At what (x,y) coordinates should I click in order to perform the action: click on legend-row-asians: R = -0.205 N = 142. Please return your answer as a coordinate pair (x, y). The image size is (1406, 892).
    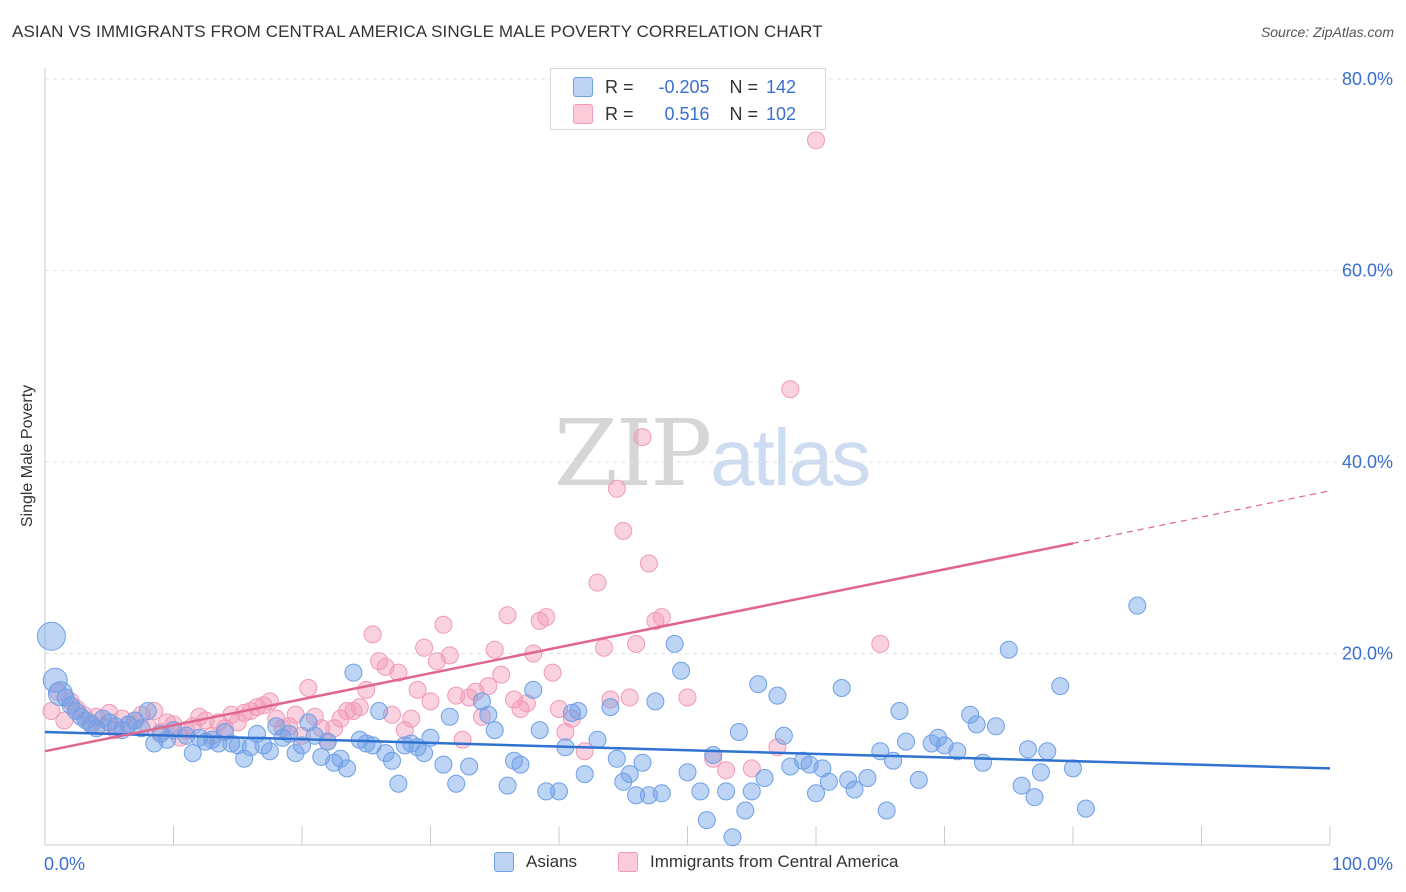
    Looking at the image, I should click on (684, 87).